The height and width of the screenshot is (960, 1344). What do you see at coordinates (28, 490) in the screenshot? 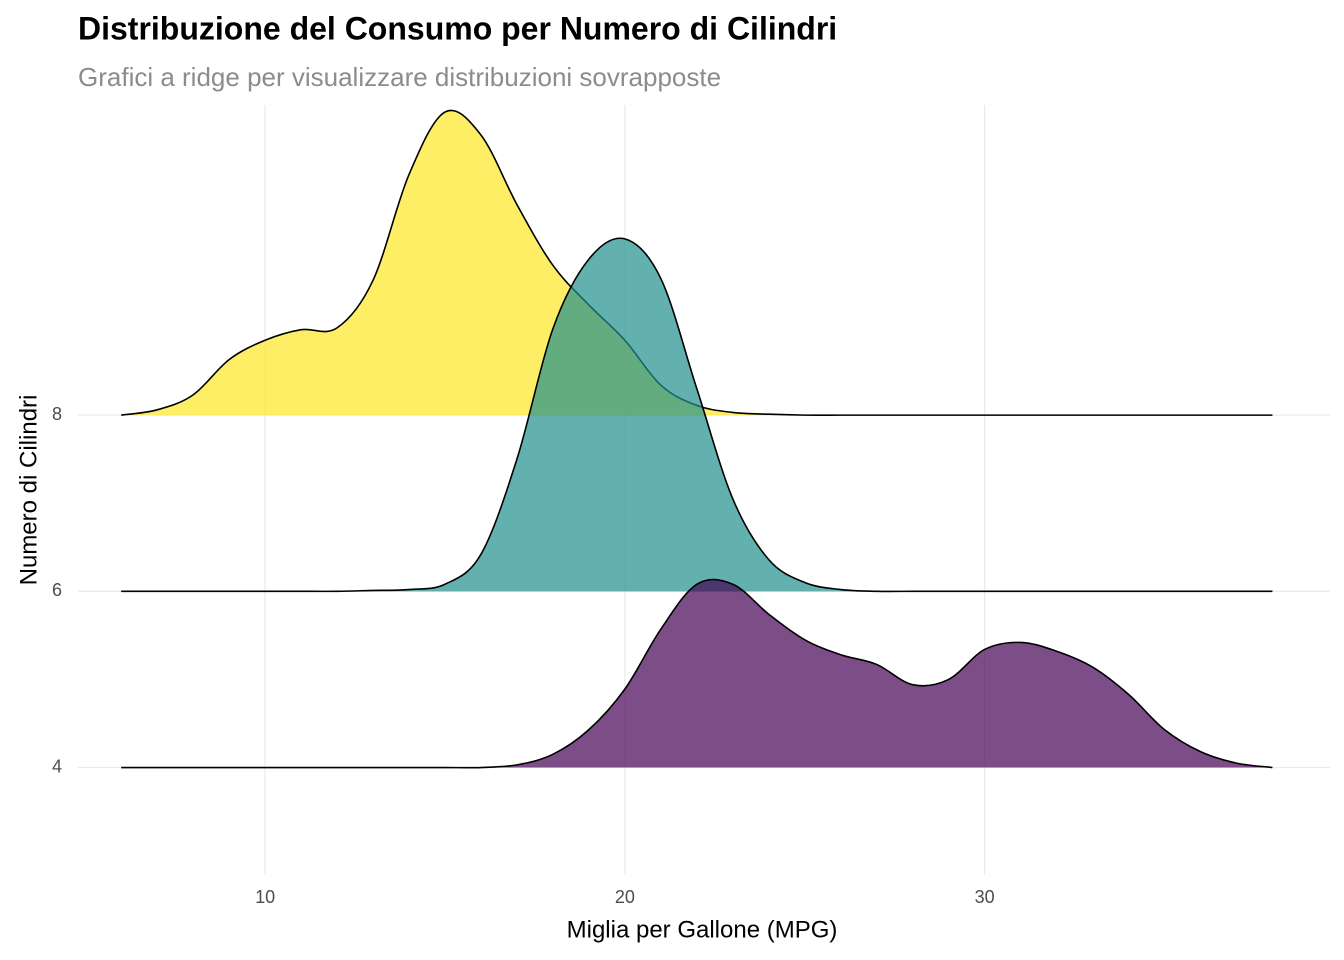
I see `y-axis-label: Numero di Cilindri` at bounding box center [28, 490].